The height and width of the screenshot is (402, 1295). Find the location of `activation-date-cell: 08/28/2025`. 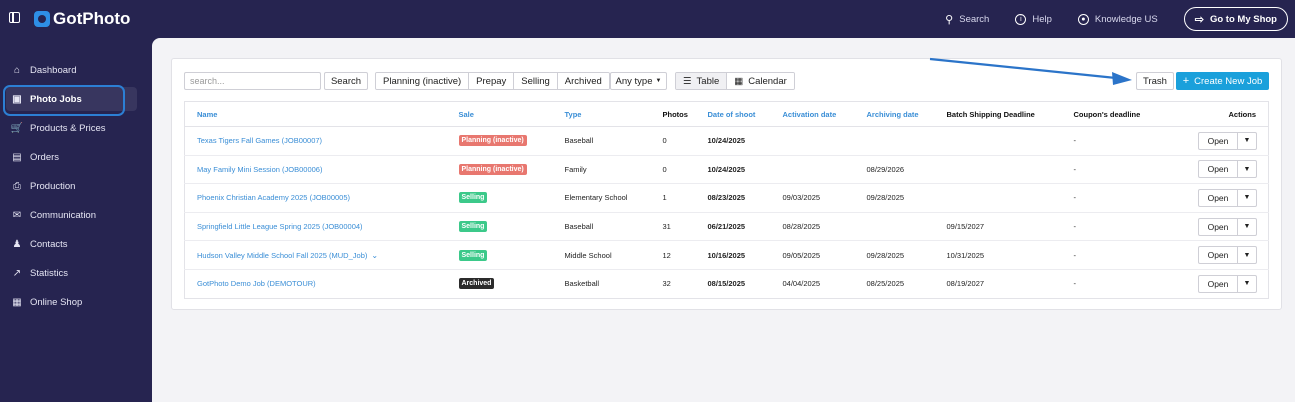

activation-date-cell: 08/28/2025 is located at coordinates (812, 227).